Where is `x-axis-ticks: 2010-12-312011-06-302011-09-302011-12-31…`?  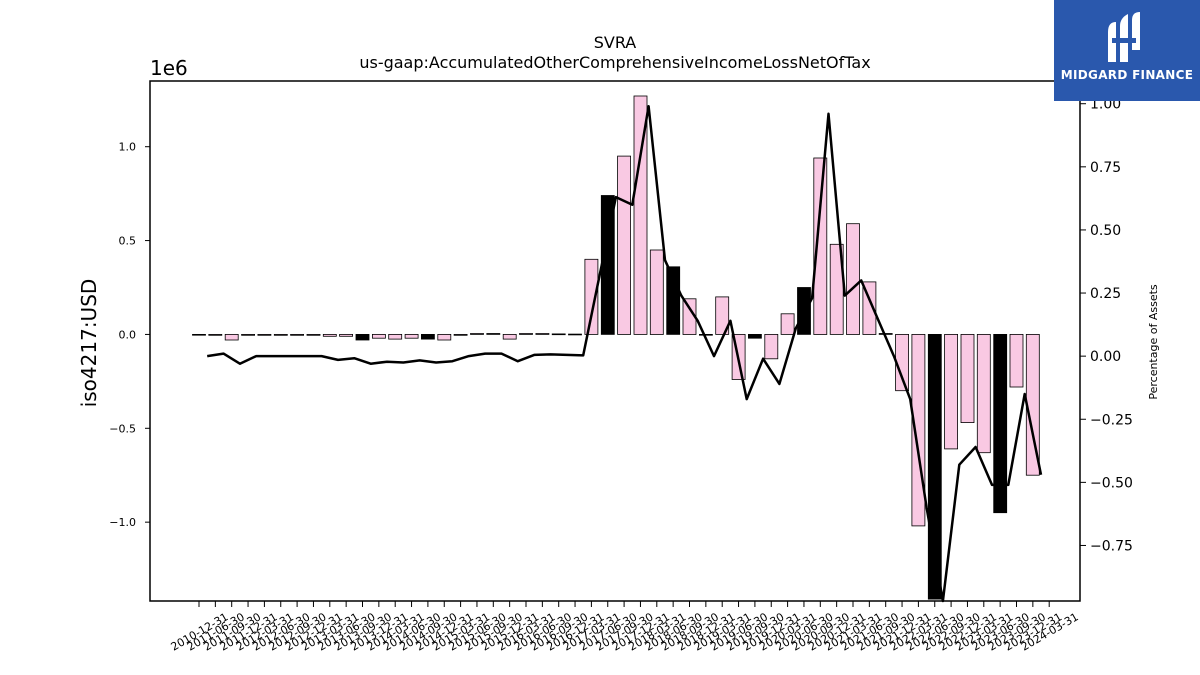 x-axis-ticks: 2010-12-312011-06-302011-09-302011-12-31… is located at coordinates (625, 627).